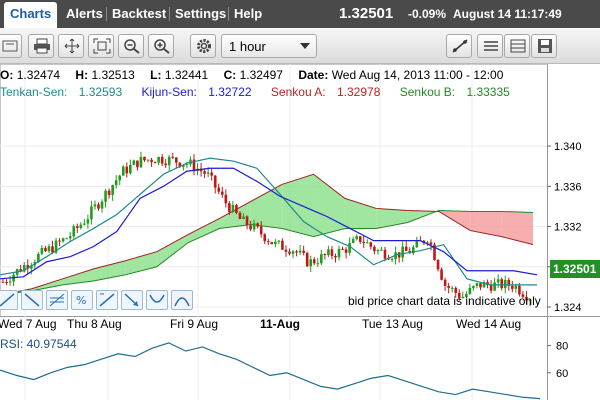 This screenshot has height=400, width=600. Describe the element at coordinates (157, 300) in the screenshot. I see `curve-tool` at that location.